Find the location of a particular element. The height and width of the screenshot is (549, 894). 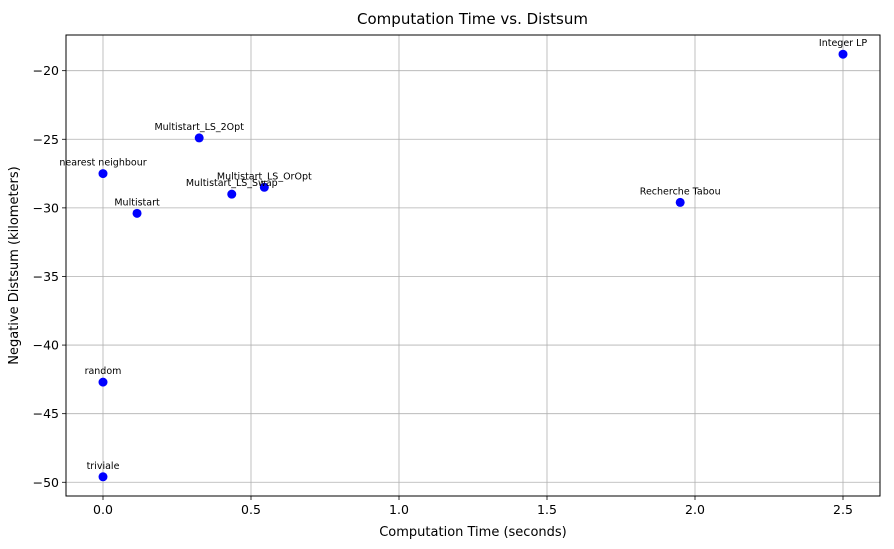

y-tick-label: −30 is located at coordinates (46, 207).